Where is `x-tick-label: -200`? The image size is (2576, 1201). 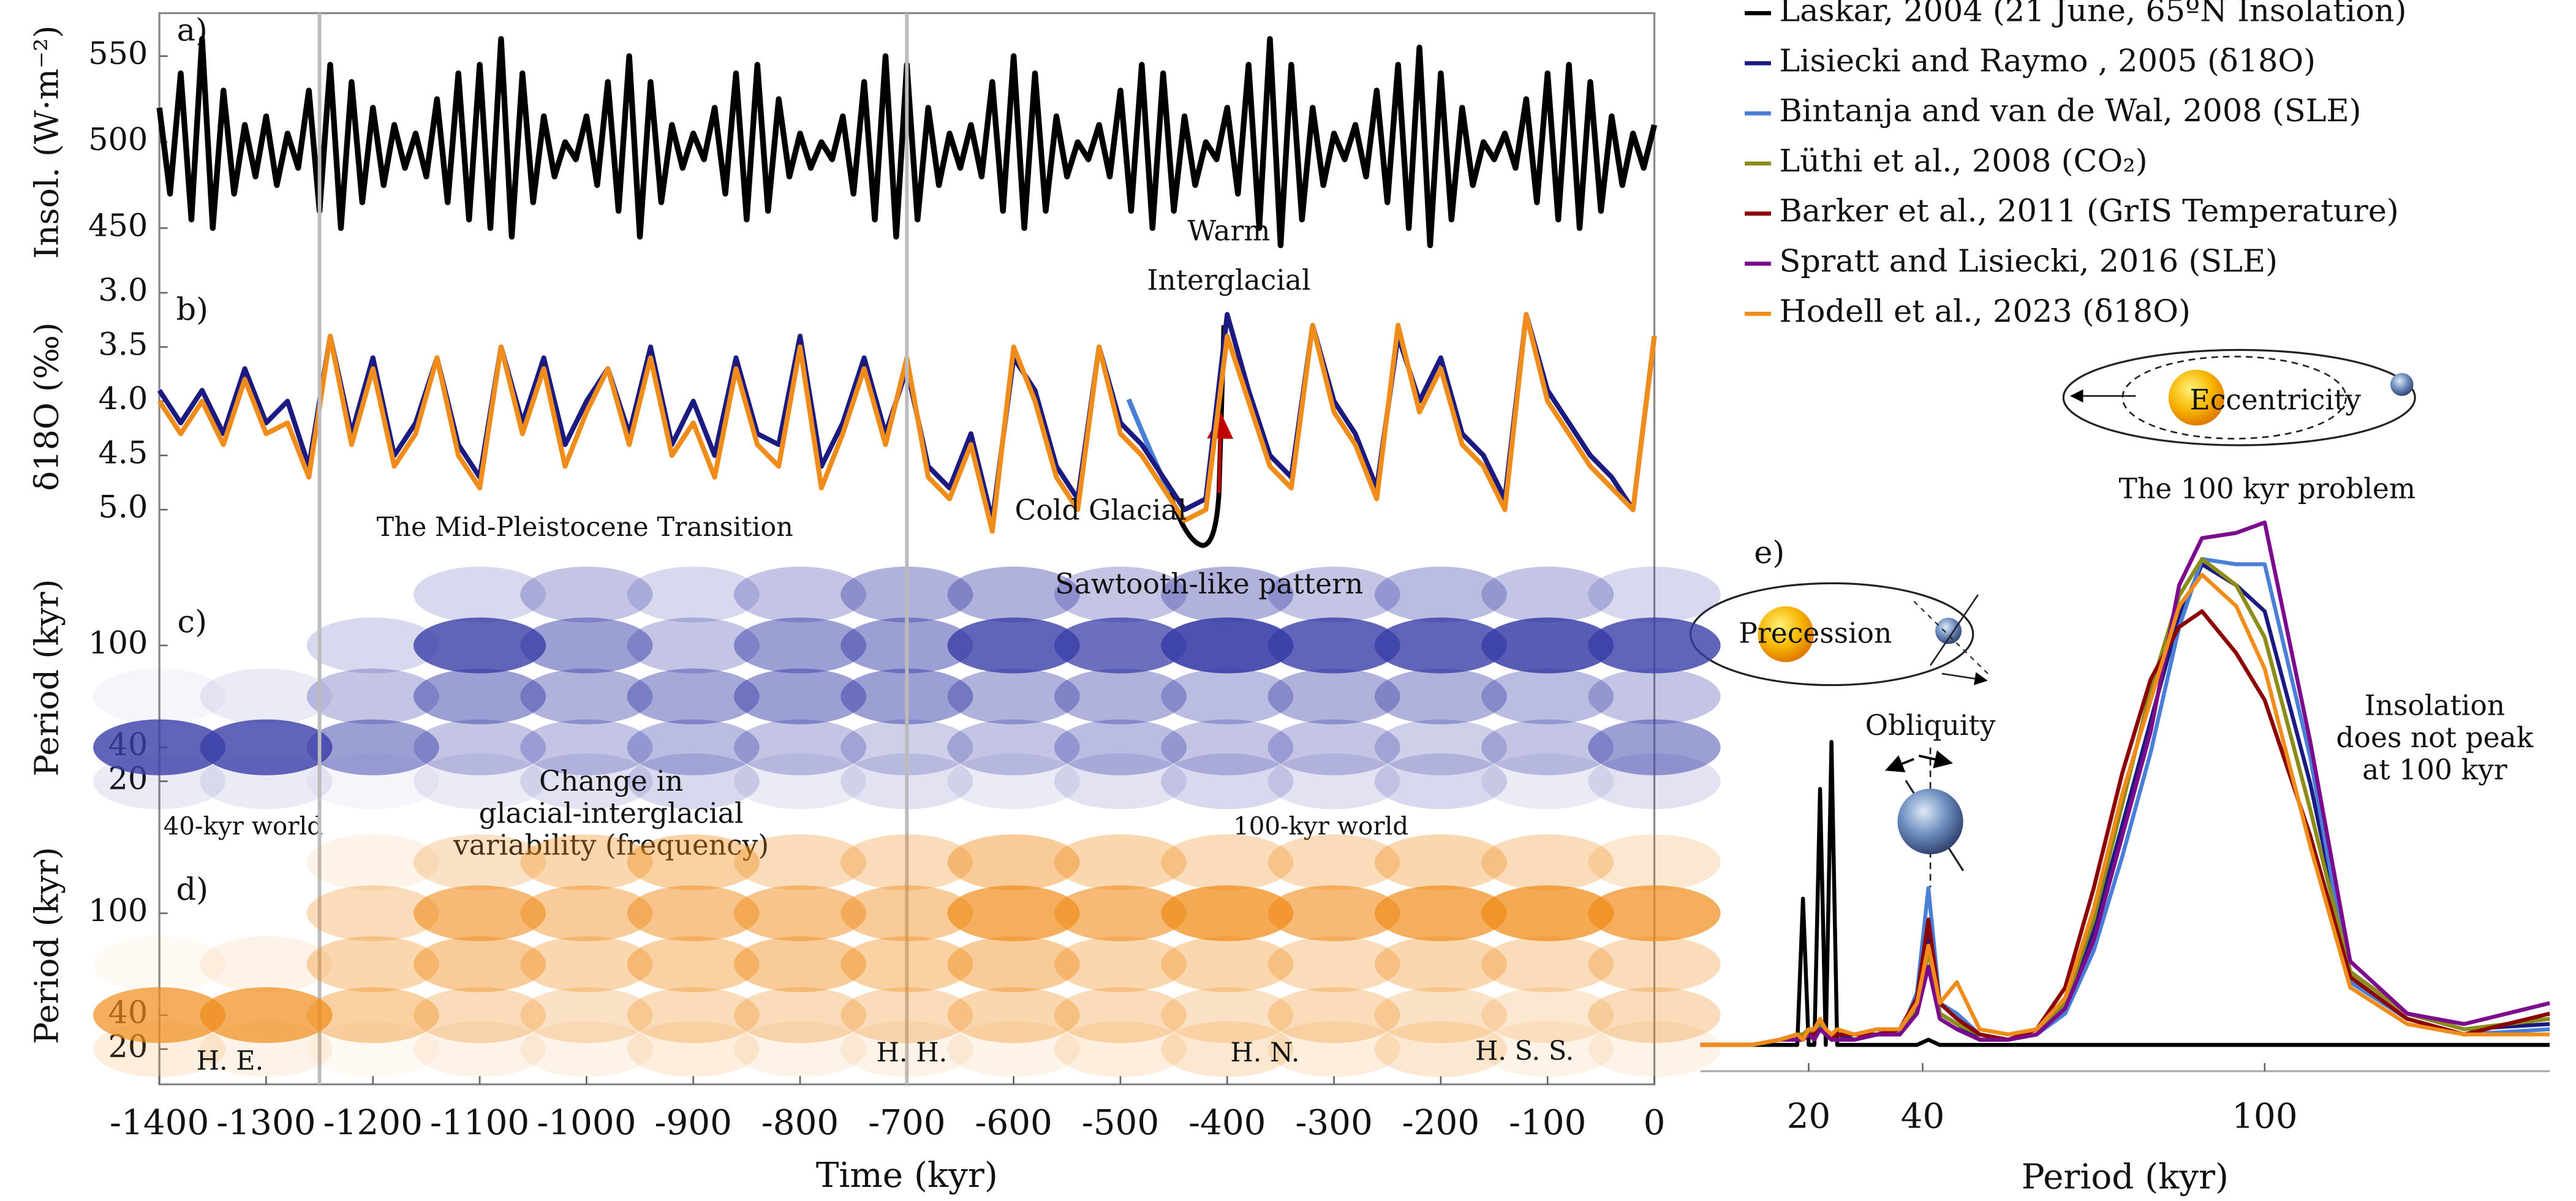
x-tick-label: -200 is located at coordinates (1440, 1123).